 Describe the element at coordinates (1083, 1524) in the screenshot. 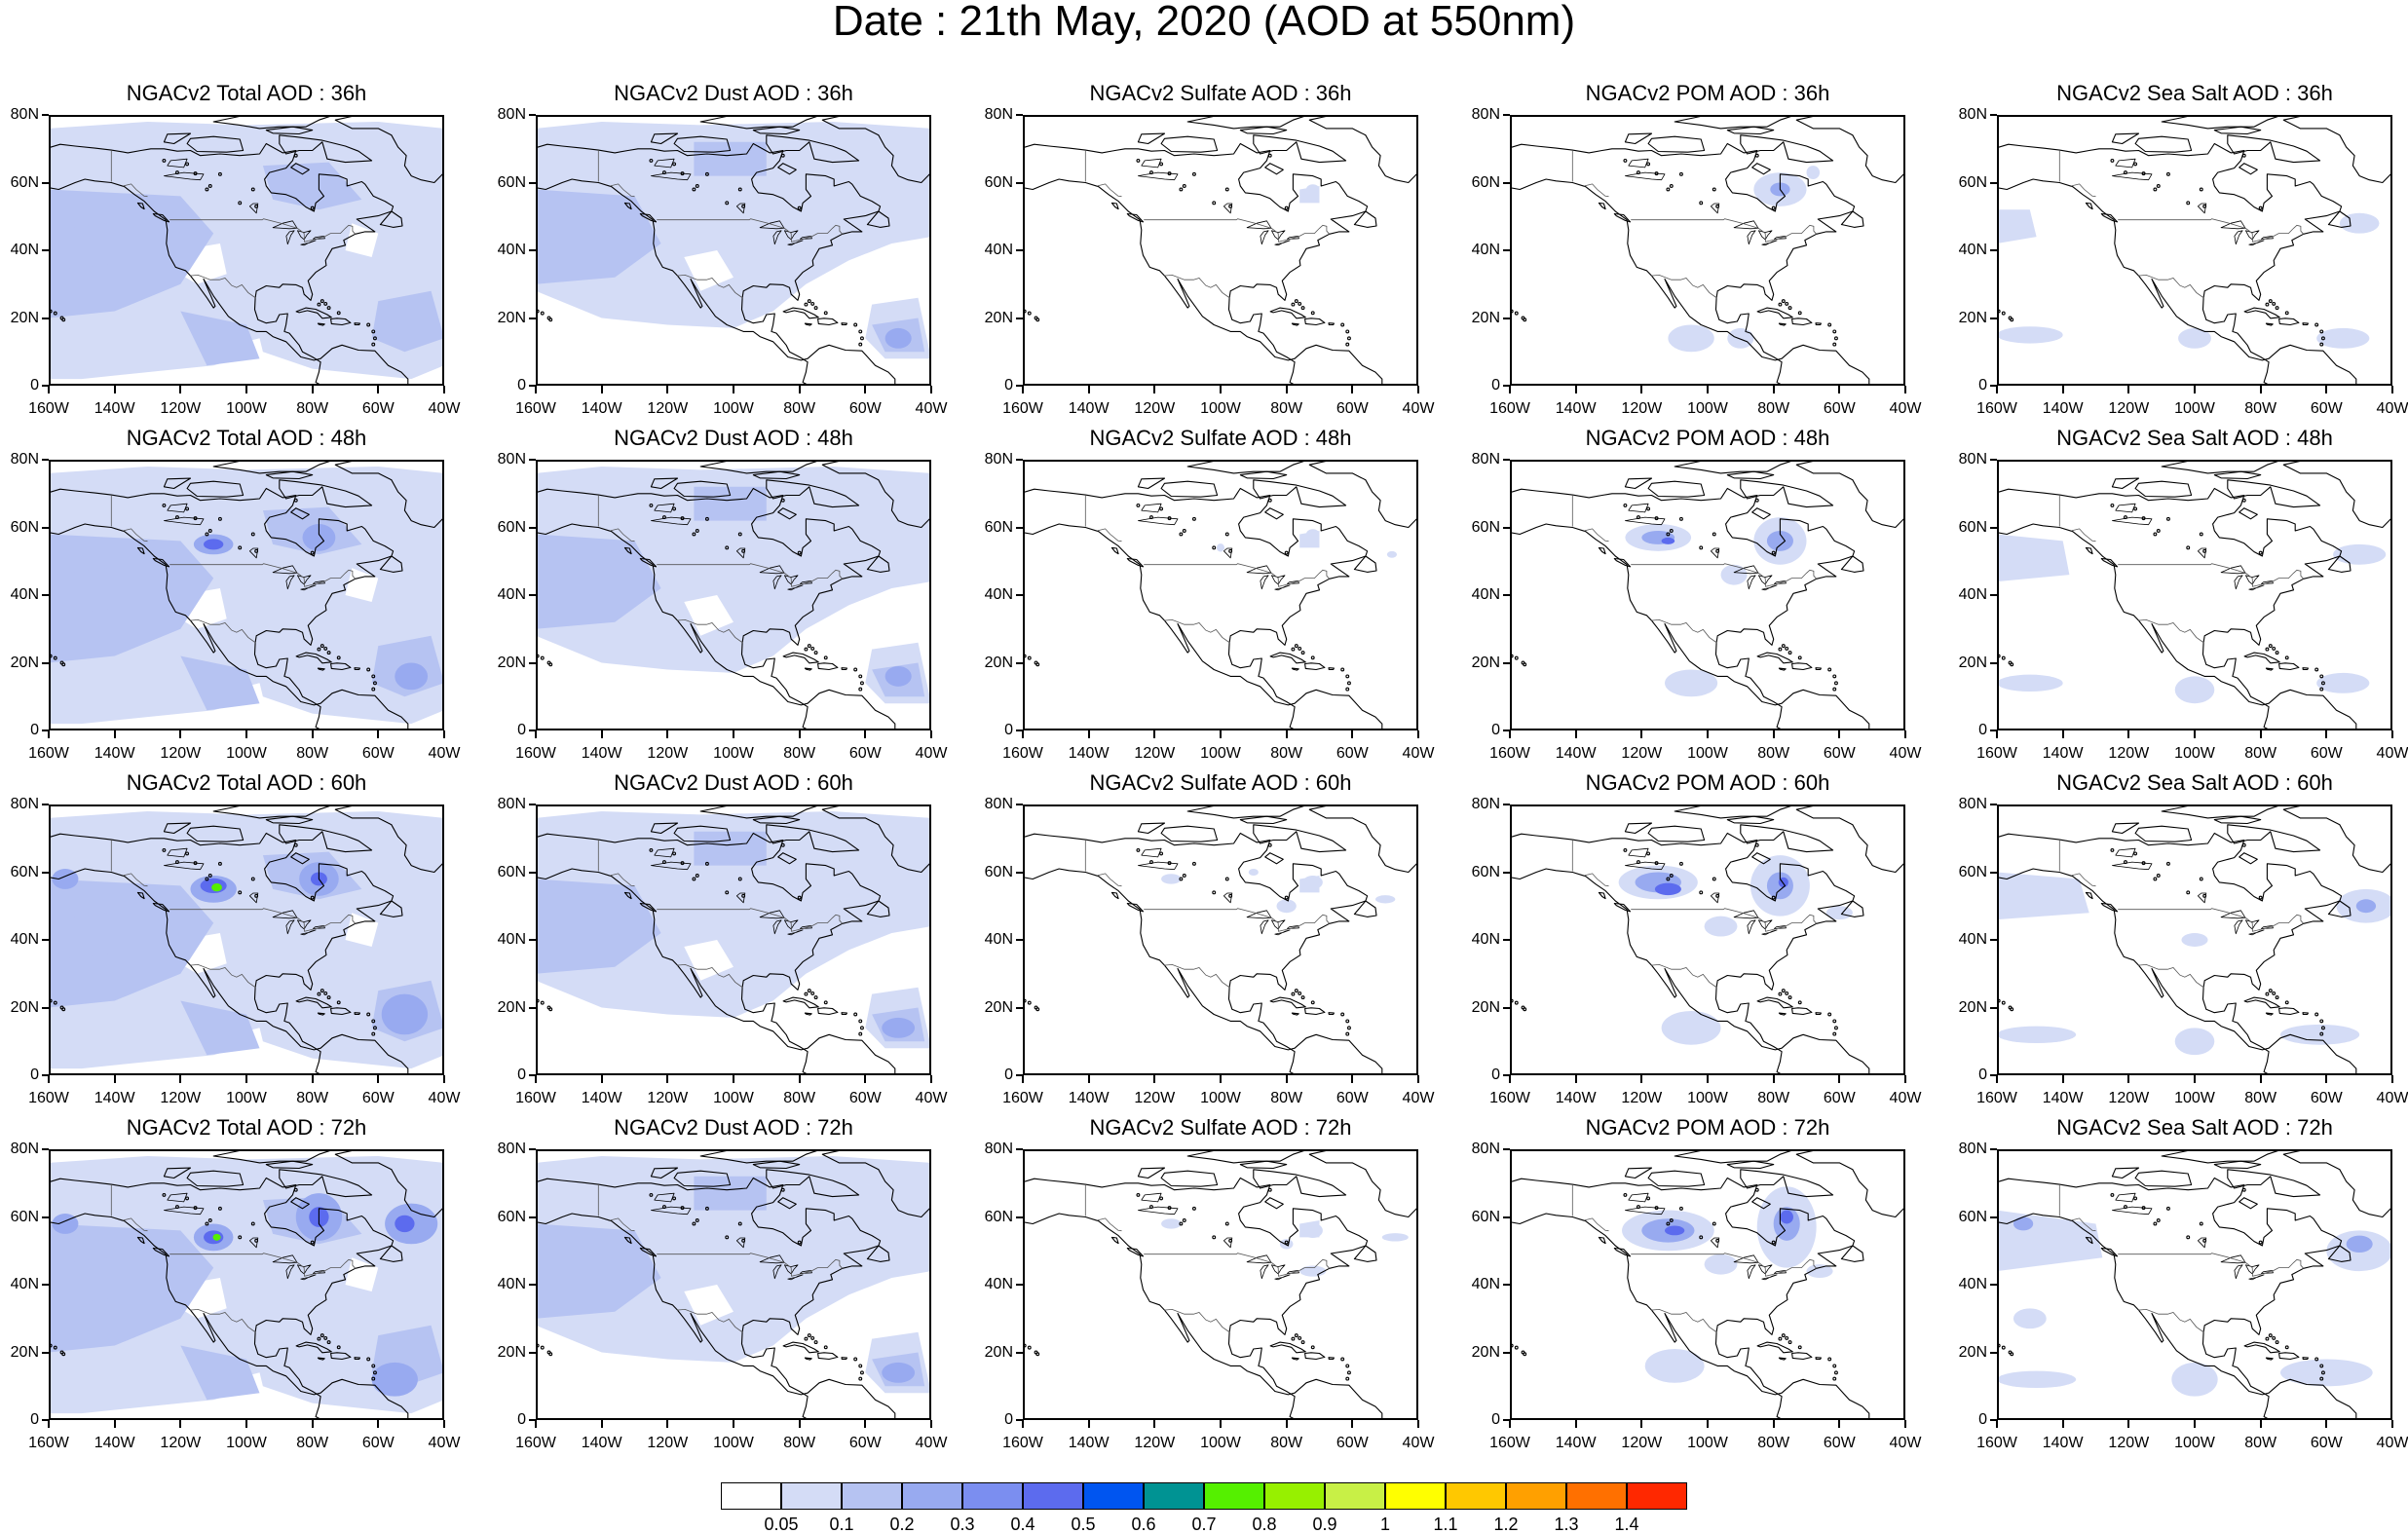

I see `colorbar-label: 0.5` at that location.